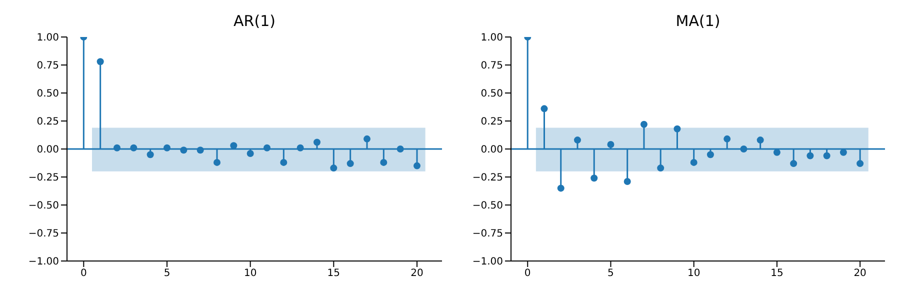 The height and width of the screenshot is (300, 900). Describe the element at coordinates (254, 21) in the screenshot. I see `chart-title: AR(1)` at that location.